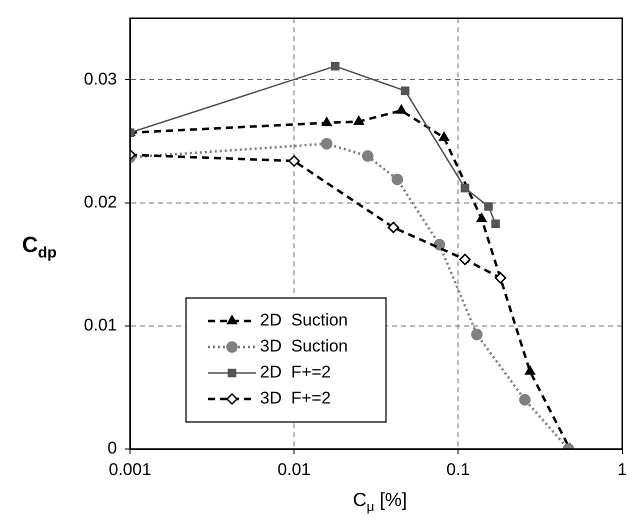 The width and height of the screenshot is (633, 528). I want to click on x-tick-label: 1, so click(623, 469).